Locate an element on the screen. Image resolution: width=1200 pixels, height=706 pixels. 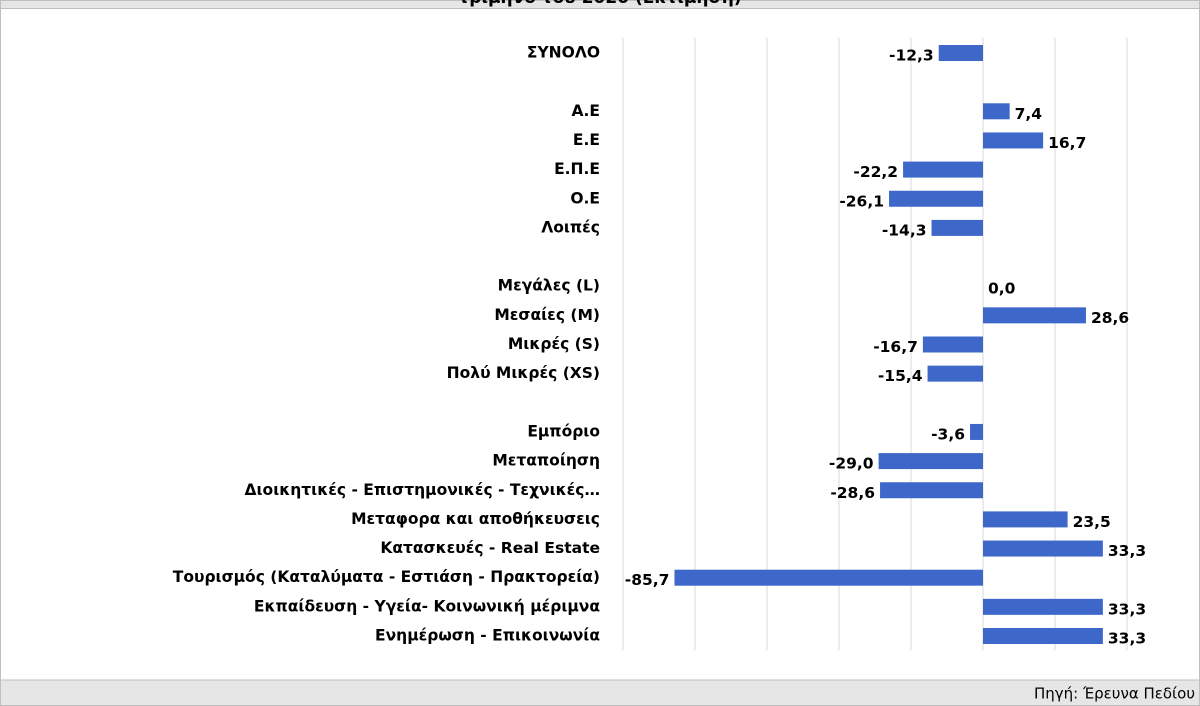
category-label: Μεταποίηση is located at coordinates (546, 461).